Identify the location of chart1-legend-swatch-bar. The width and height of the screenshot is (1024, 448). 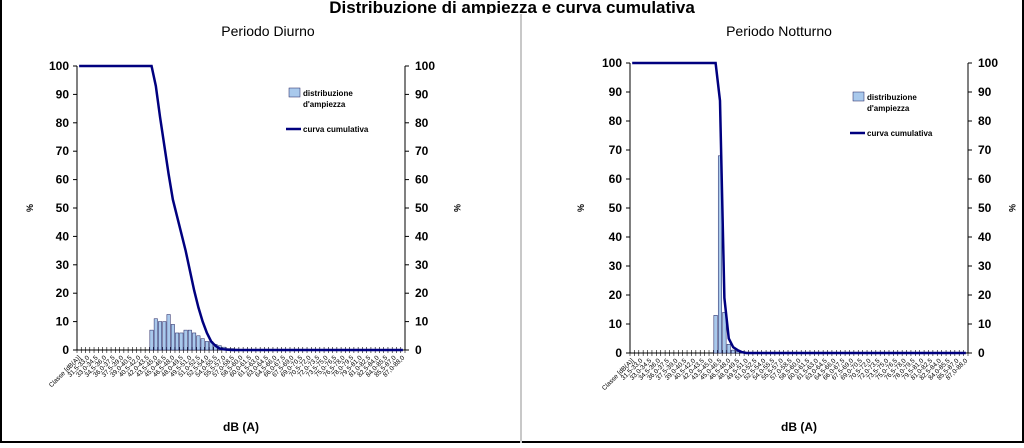
(294, 92).